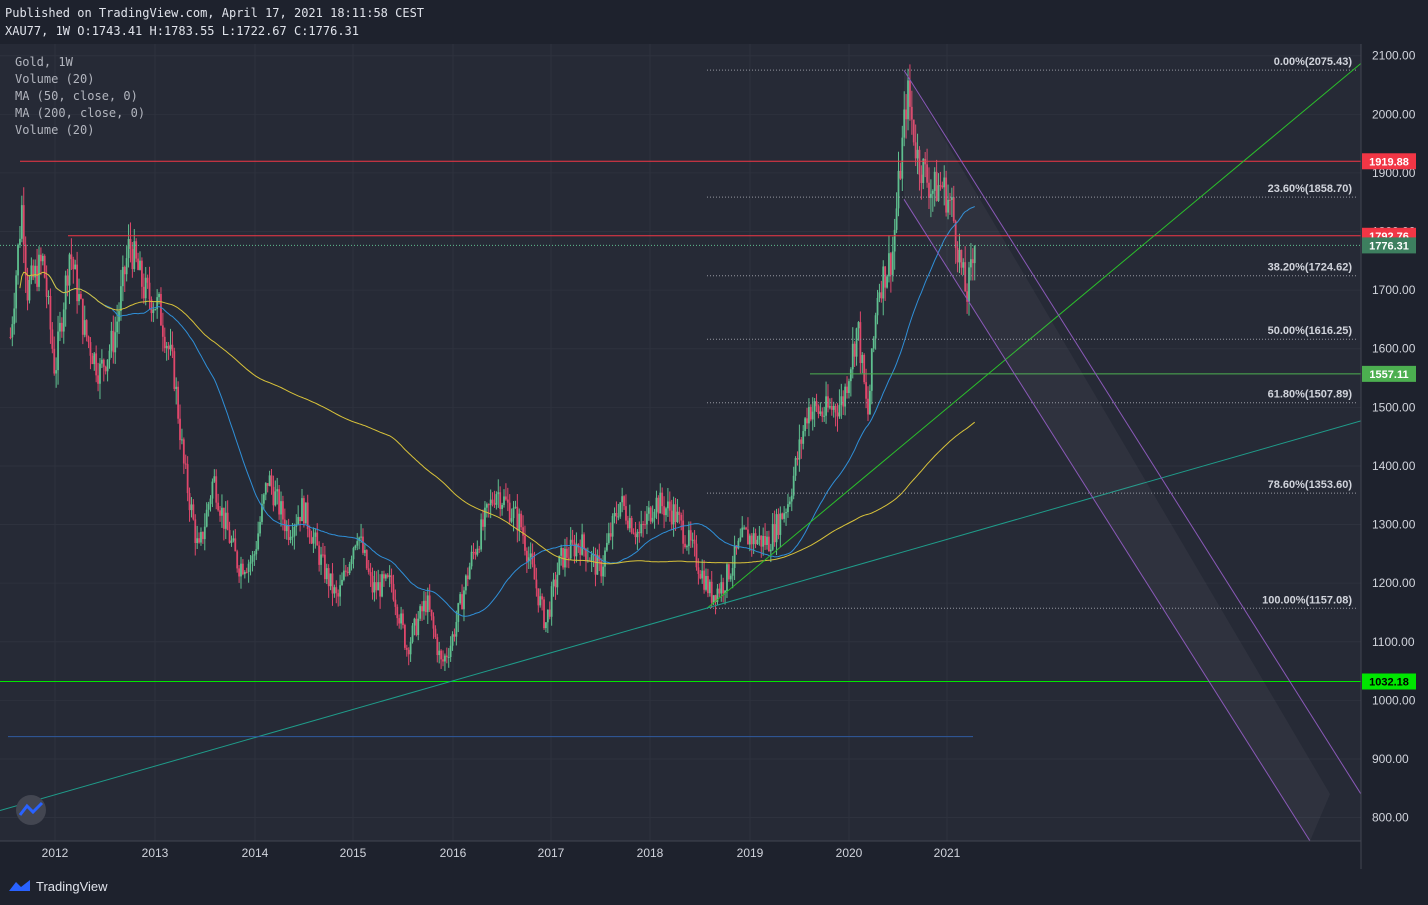 The height and width of the screenshot is (905, 1428). I want to click on level-badge, so click(1389, 373).